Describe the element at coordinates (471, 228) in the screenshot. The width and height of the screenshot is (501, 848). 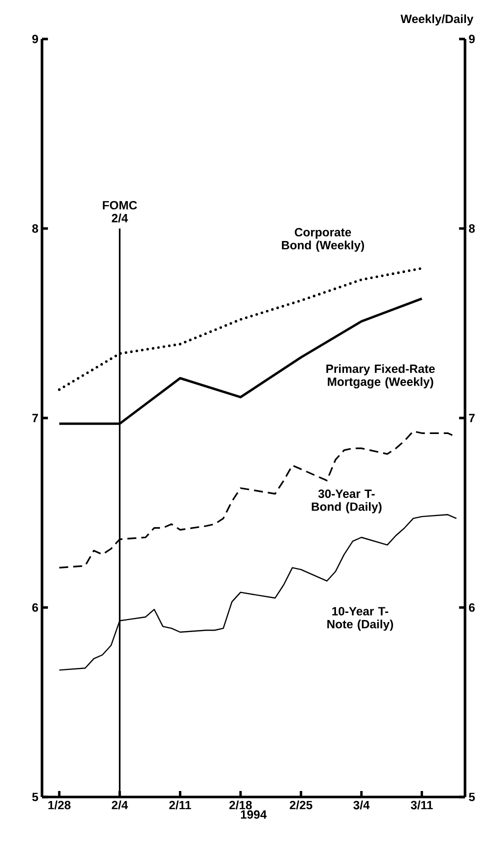
I see `y2-tick-label: 8` at that location.